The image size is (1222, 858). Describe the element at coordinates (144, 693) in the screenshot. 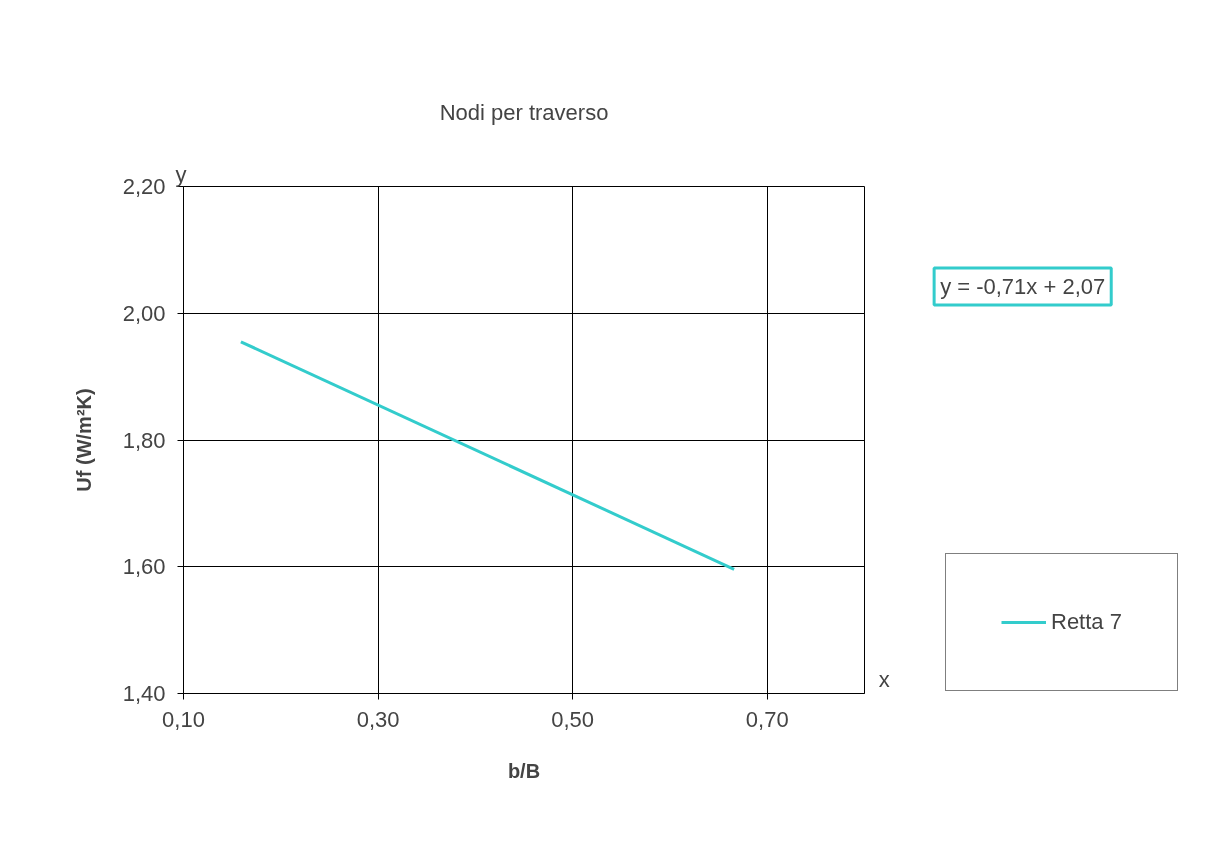

I see `y-tick-label: 1,40` at that location.